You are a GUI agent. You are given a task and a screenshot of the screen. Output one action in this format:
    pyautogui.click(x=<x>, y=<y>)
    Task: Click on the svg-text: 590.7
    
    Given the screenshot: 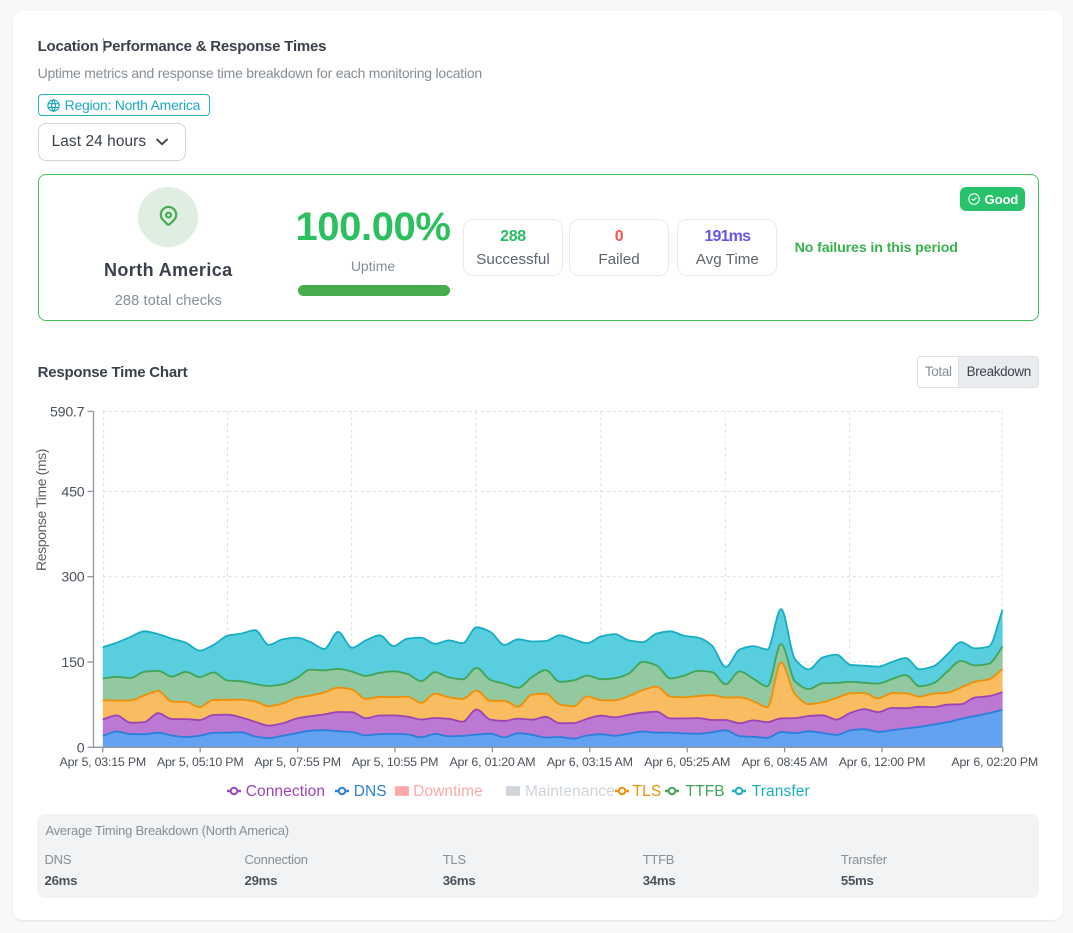 What is the action you would take?
    pyautogui.click(x=67, y=412)
    